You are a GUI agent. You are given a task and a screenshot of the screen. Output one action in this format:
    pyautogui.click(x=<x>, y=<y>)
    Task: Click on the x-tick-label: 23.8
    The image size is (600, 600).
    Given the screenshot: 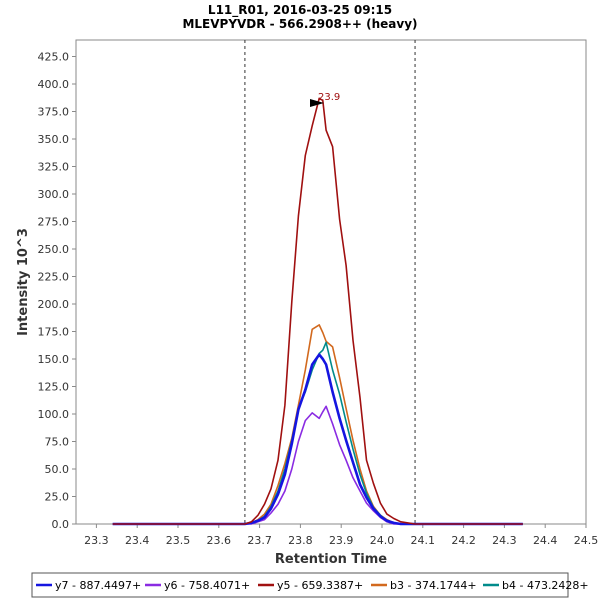 What is the action you would take?
    pyautogui.click(x=300, y=540)
    